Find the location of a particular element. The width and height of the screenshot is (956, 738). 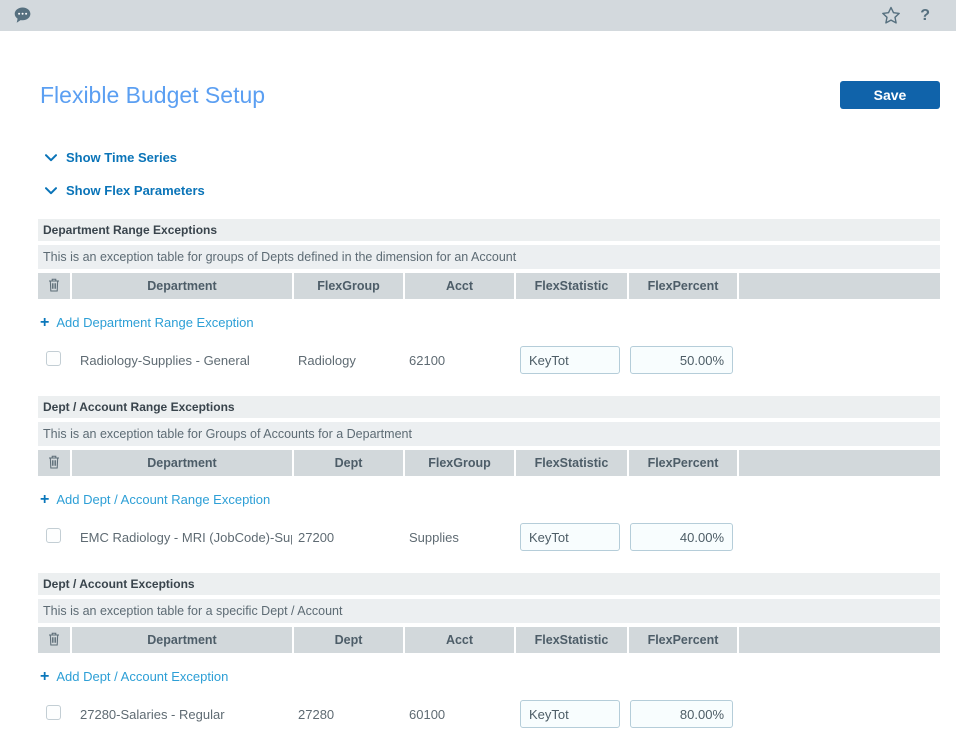

page-title: Flexible Budget Setup is located at coordinates (153, 94).